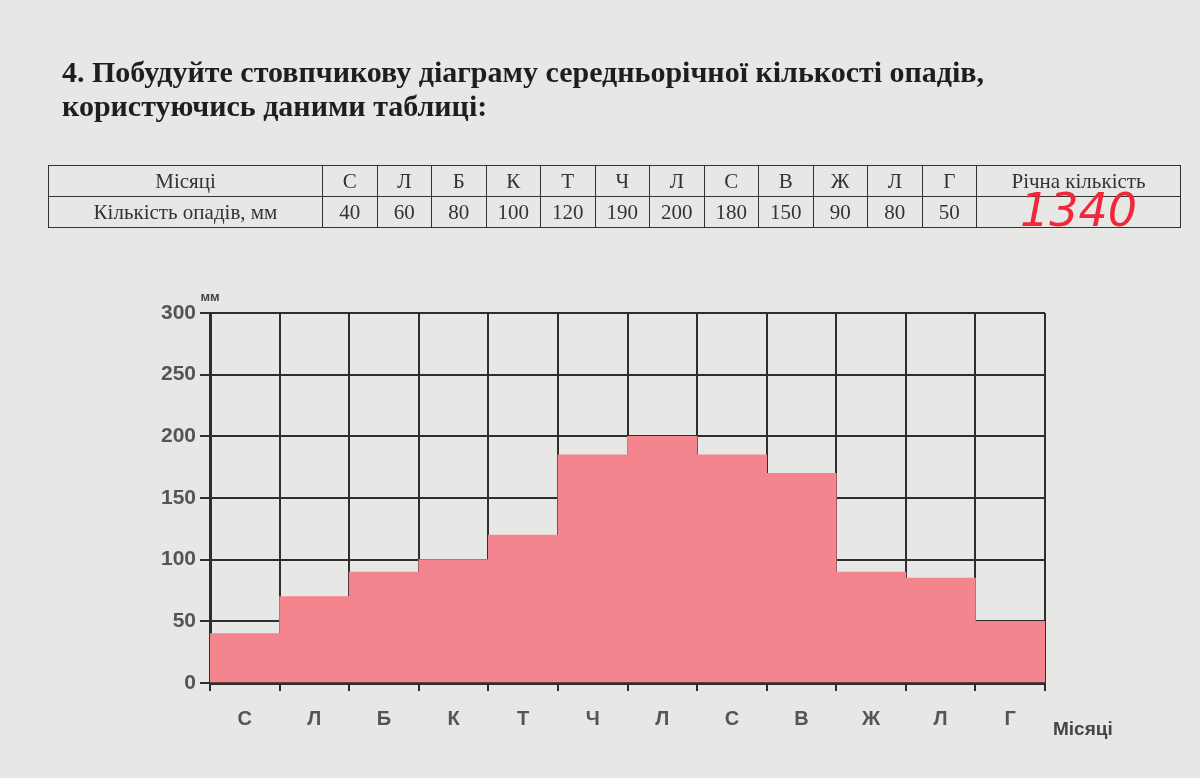 The height and width of the screenshot is (778, 1200). What do you see at coordinates (513, 212) in the screenshot?
I see `data-label: 100` at bounding box center [513, 212].